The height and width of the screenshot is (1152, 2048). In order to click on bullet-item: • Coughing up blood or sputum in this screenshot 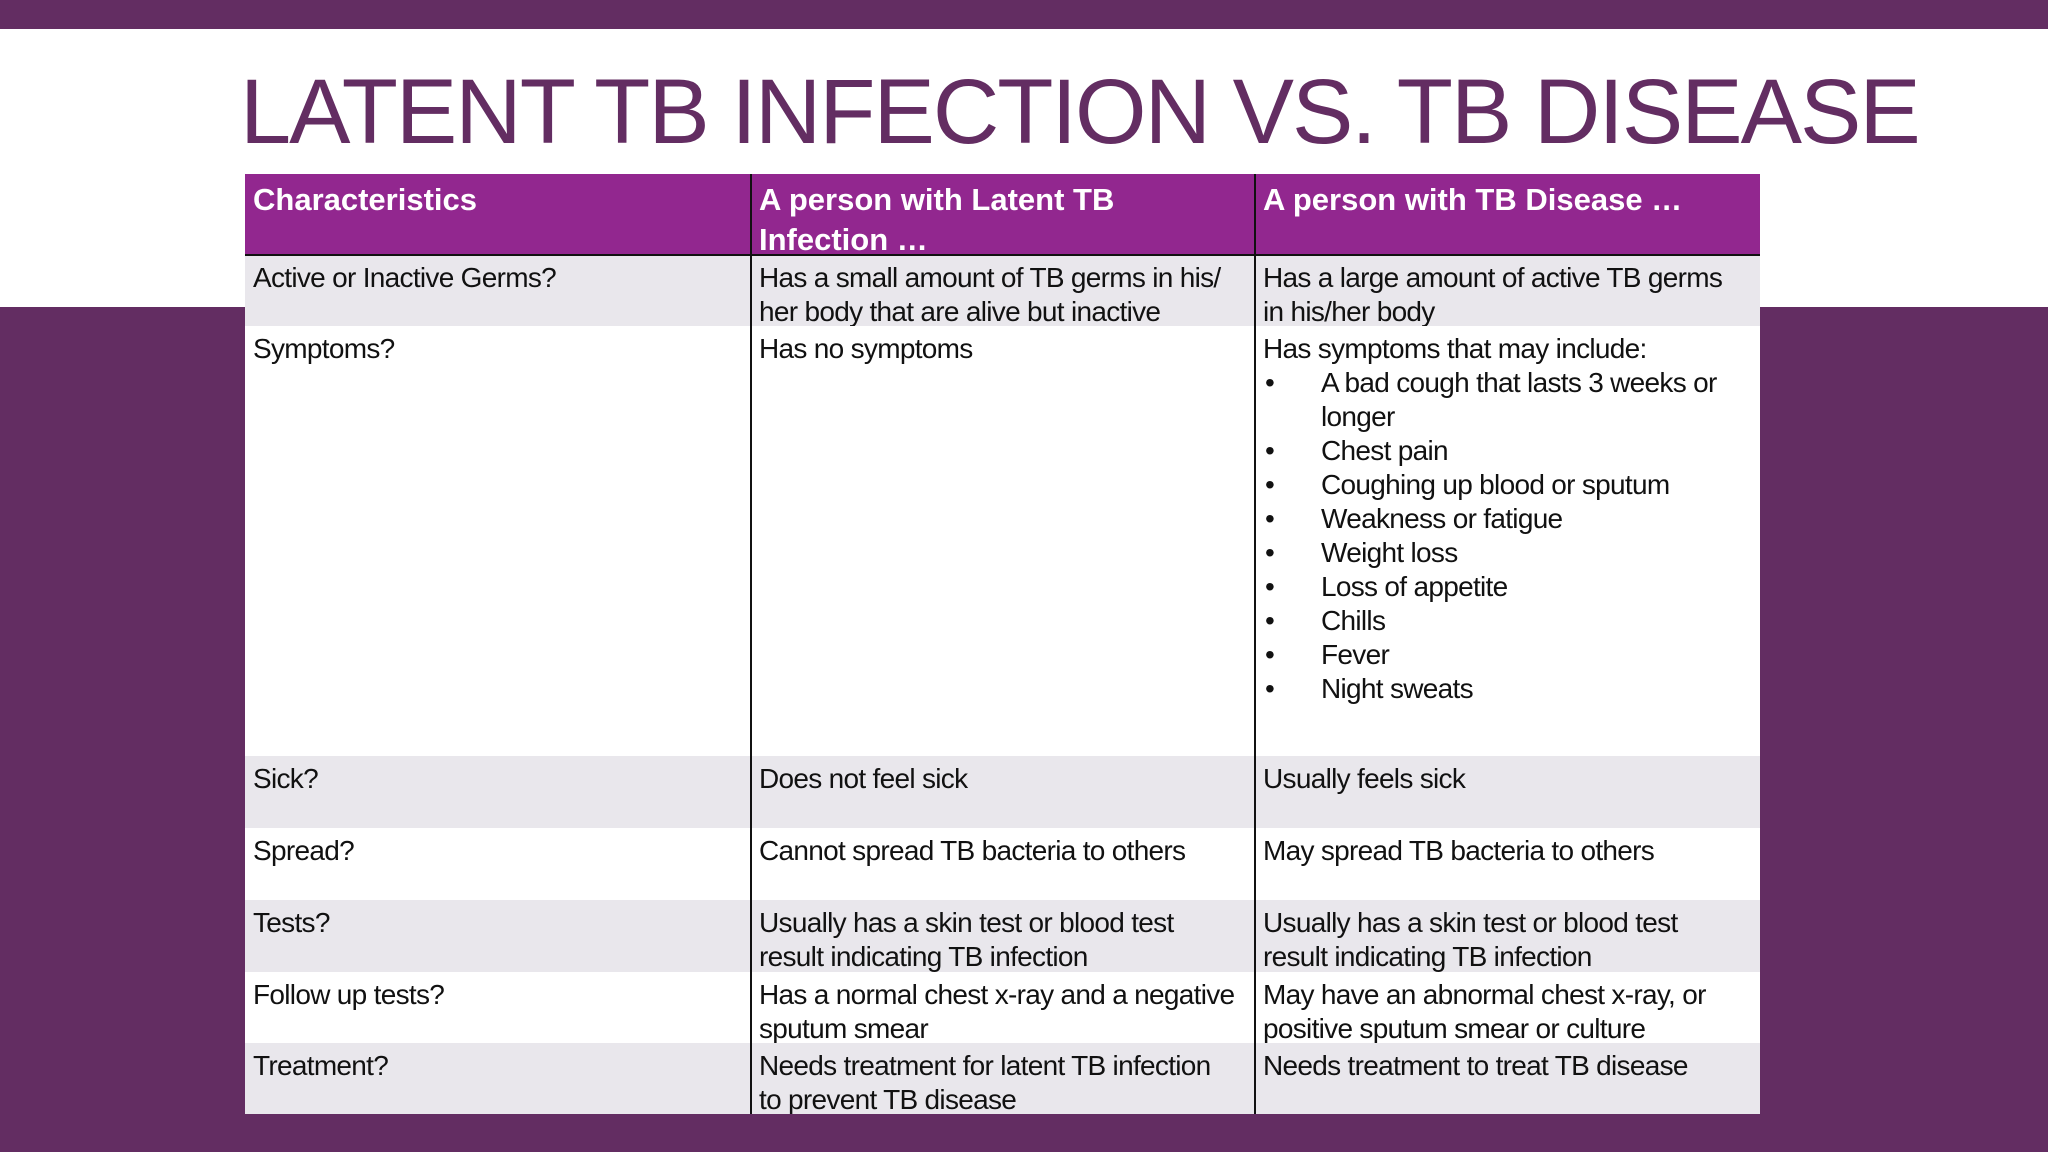, I will do `click(1507, 485)`.